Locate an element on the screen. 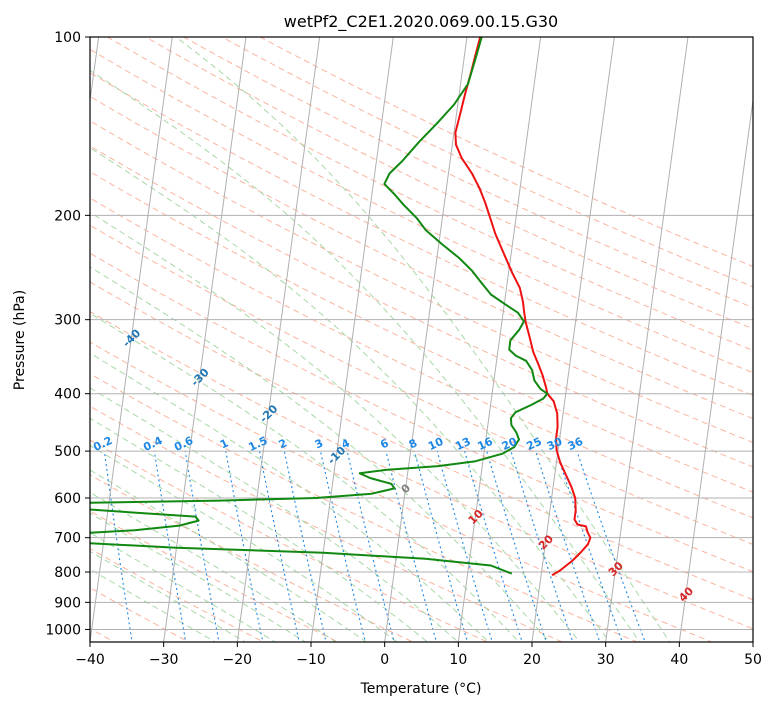  y-tick-label: 200 is located at coordinates (67, 216).